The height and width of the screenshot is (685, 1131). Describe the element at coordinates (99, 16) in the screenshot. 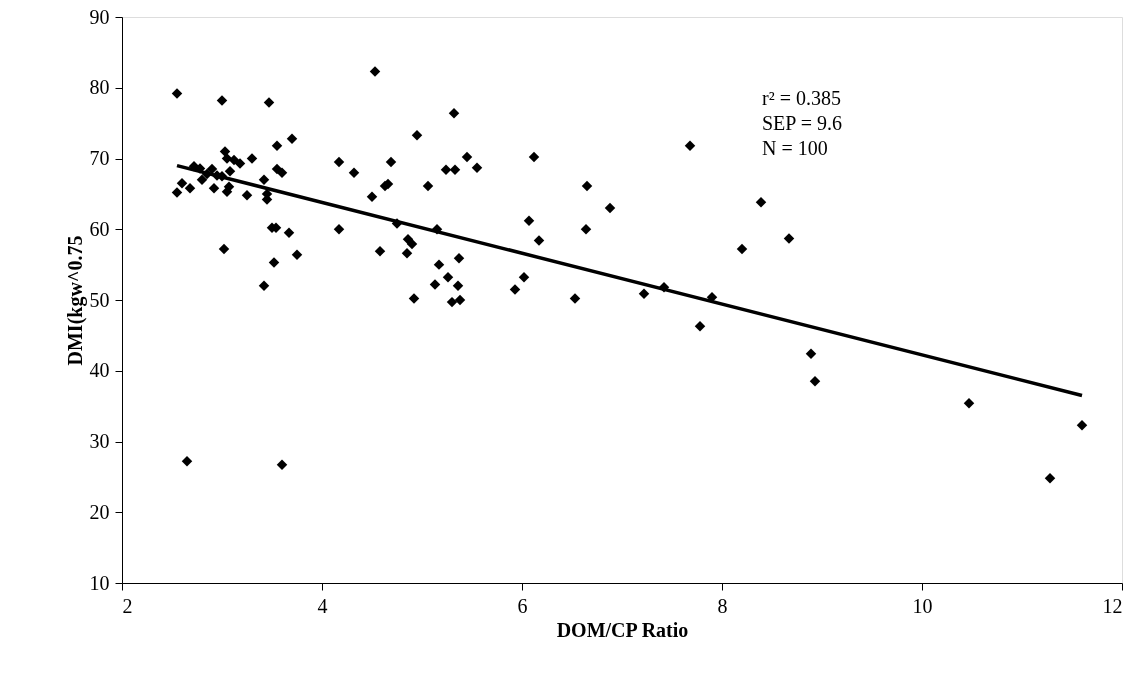

I see `y-tick-label: 90` at that location.